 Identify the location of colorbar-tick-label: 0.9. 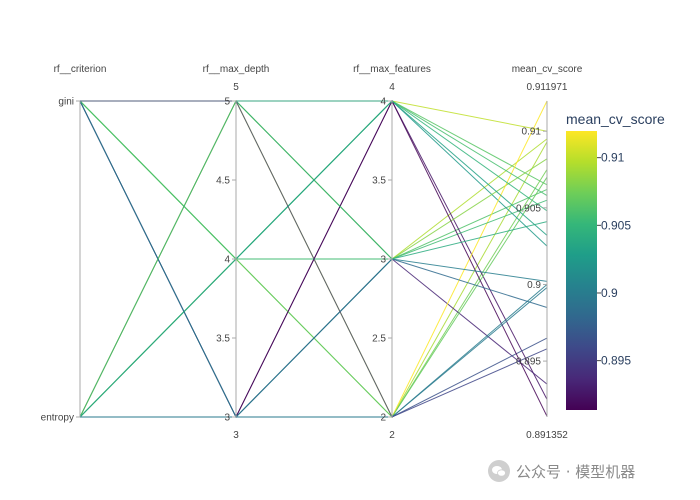
(609, 293).